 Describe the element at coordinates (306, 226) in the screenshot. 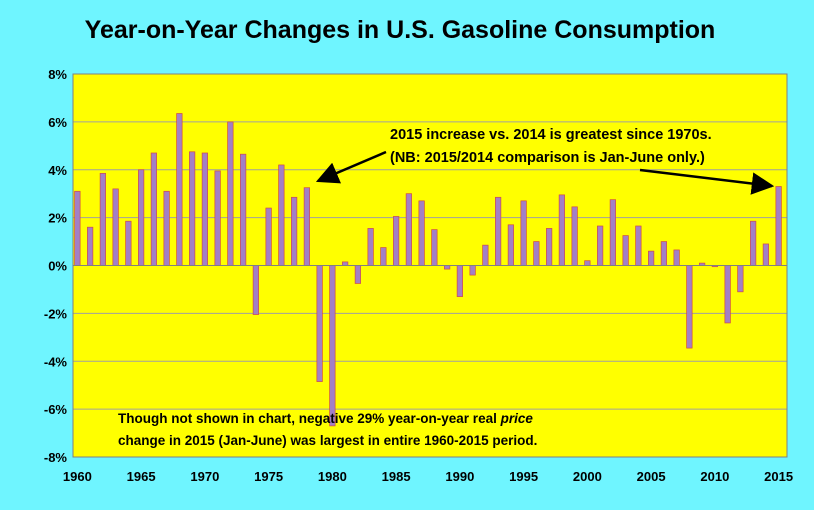

I see `bar-1978` at that location.